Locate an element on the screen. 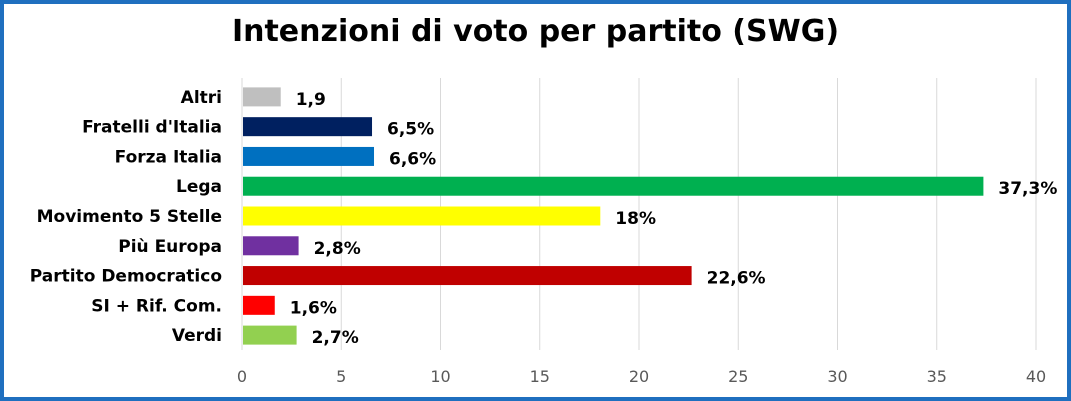  x-tick-label: 30 is located at coordinates (837, 376).